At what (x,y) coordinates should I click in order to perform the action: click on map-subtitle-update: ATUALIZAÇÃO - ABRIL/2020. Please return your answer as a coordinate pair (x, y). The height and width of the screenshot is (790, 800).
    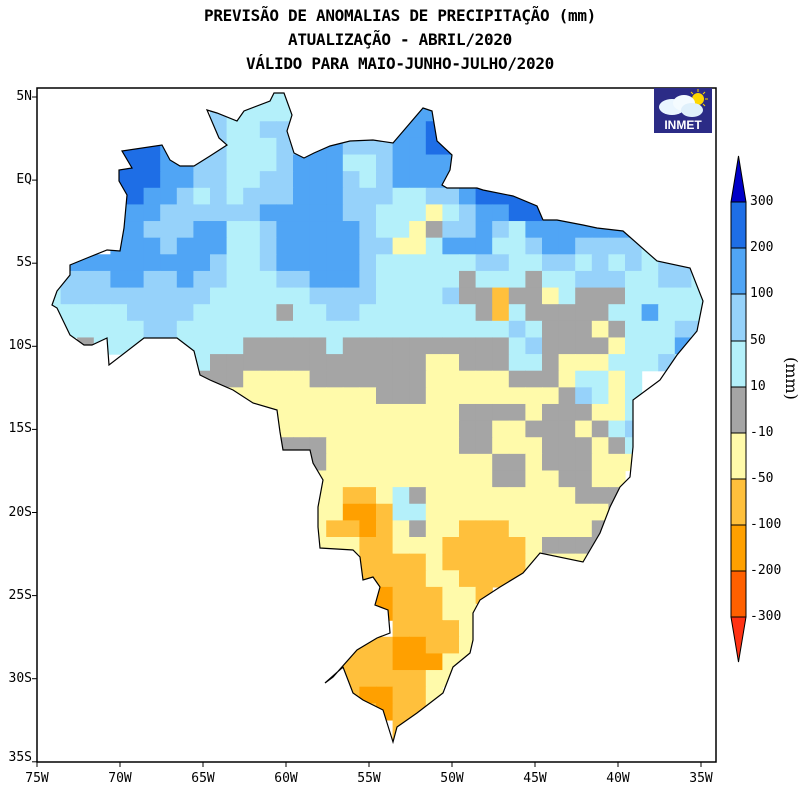
    Looking at the image, I should click on (400, 39).